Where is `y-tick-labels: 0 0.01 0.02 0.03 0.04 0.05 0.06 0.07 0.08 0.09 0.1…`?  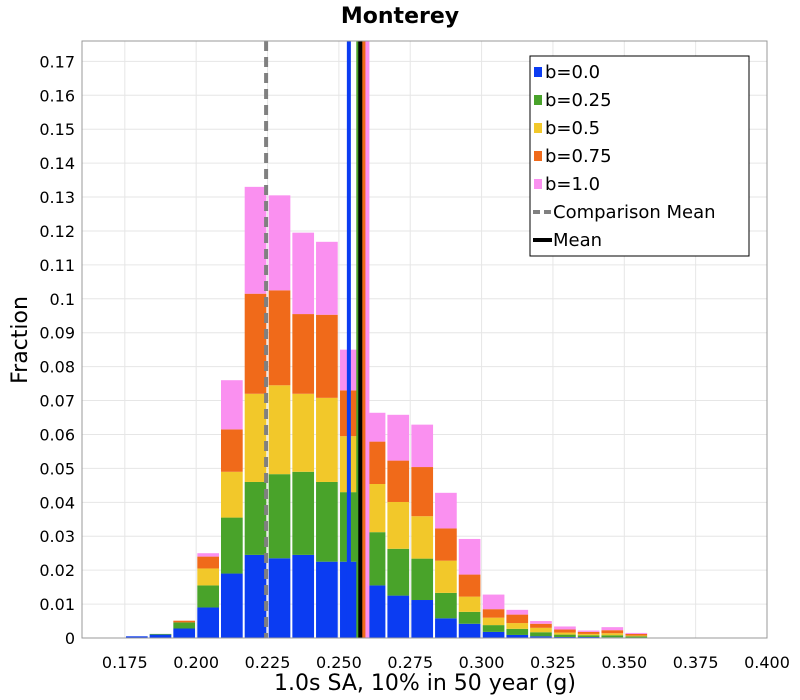
y-tick-labels: 0 0.01 0.02 0.03 0.04 0.05 0.06 0.07 0.08 0.09 0.1… is located at coordinates (57, 350).